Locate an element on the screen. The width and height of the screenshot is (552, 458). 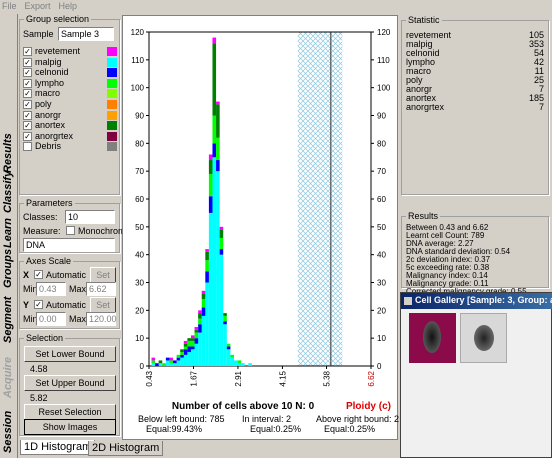
histogram-tab: 2D Histogram is located at coordinates (126, 448).